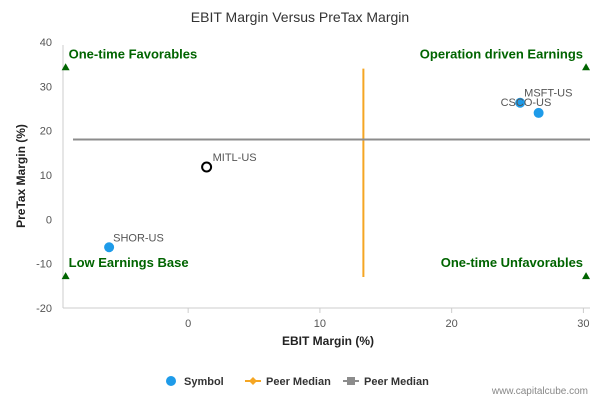 This screenshot has height=400, width=600. I want to click on quadrant-label: Operation driven Earnings, so click(501, 53).